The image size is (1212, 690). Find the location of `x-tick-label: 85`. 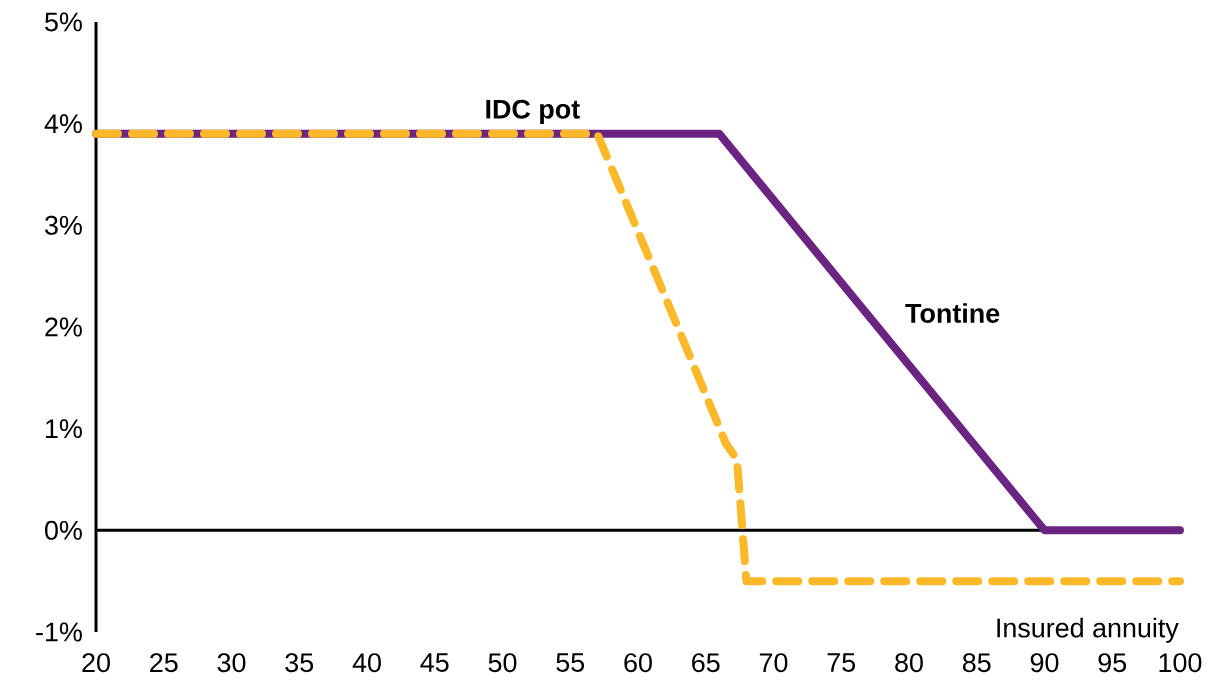

x-tick-label: 85 is located at coordinates (976, 663).